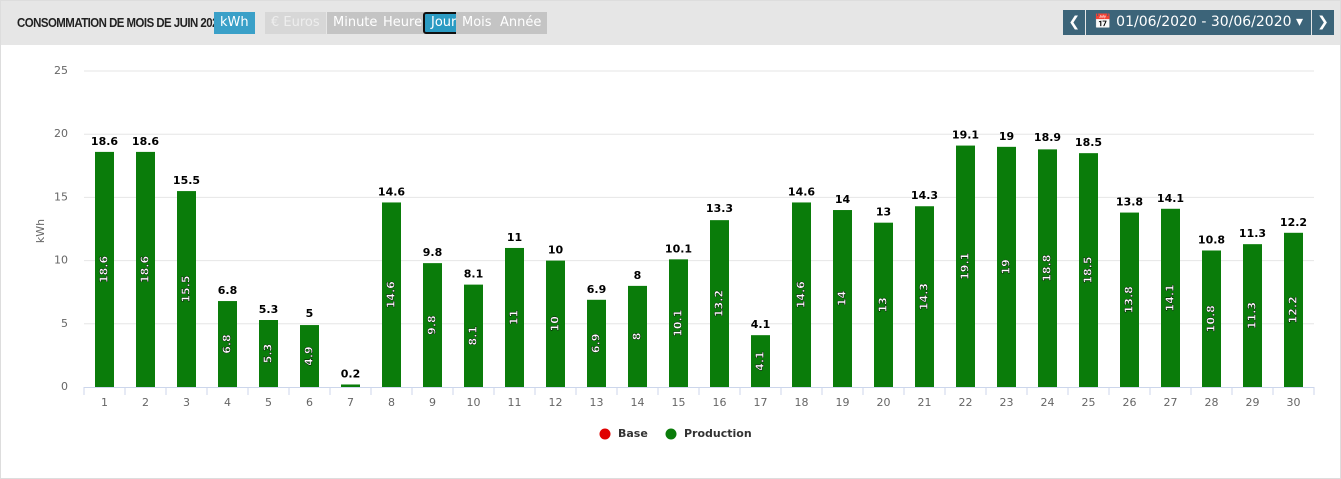 The width and height of the screenshot is (1341, 479). What do you see at coordinates (1074, 22) in the screenshot?
I see `prev-button: ❮` at bounding box center [1074, 22].